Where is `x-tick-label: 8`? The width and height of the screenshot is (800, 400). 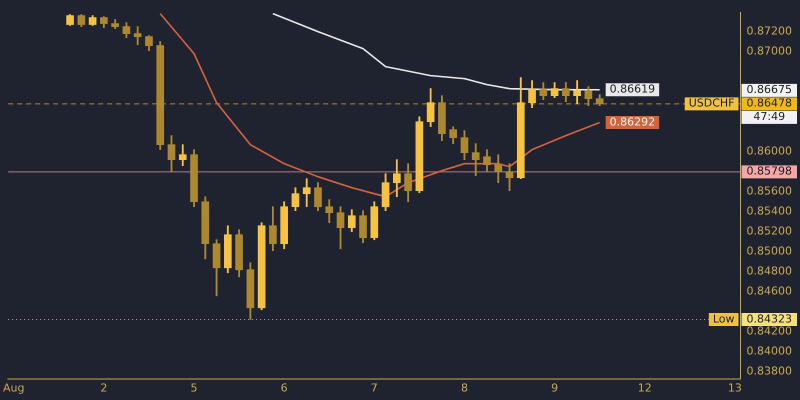
x-tick-label: 8 is located at coordinates (464, 387).